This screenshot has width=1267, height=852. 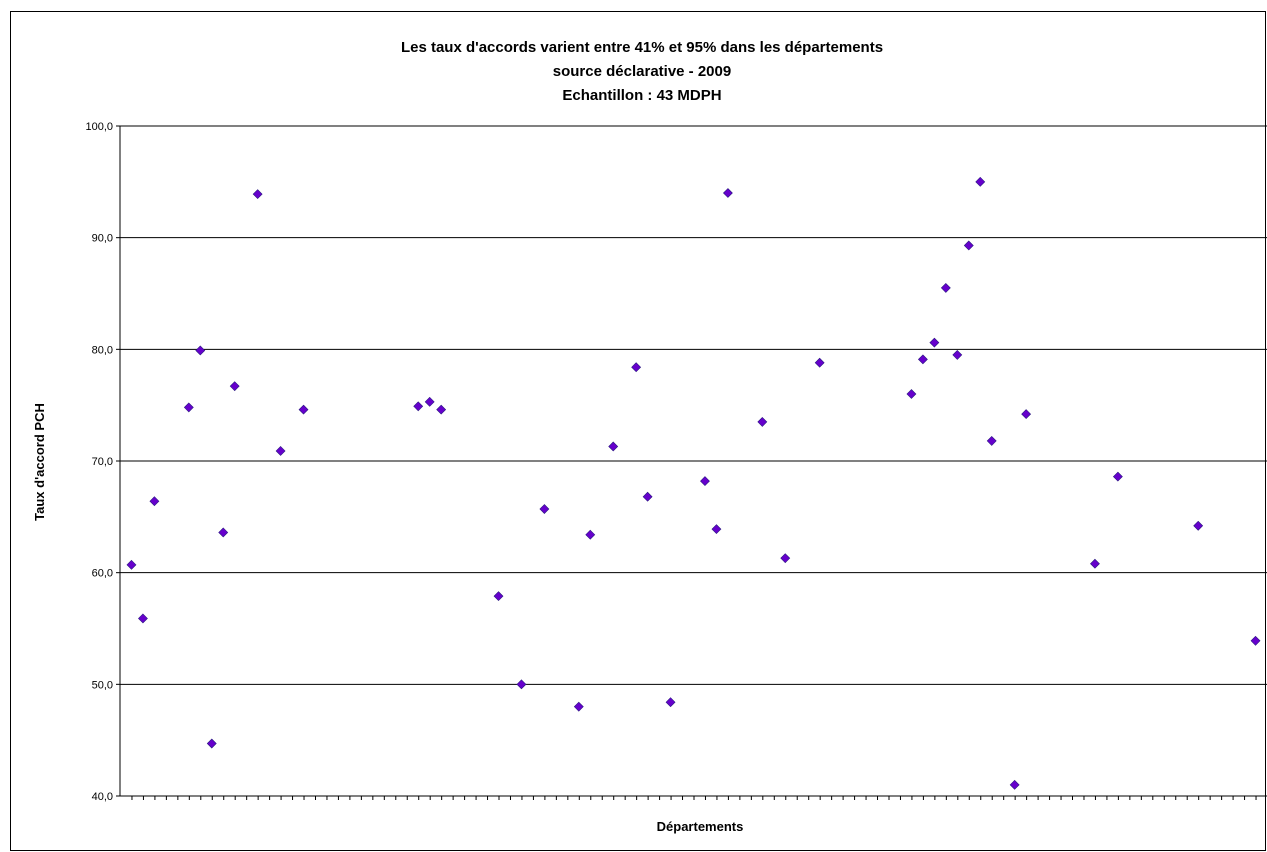 I want to click on y-tick-label: 80,0, so click(x=102, y=350).